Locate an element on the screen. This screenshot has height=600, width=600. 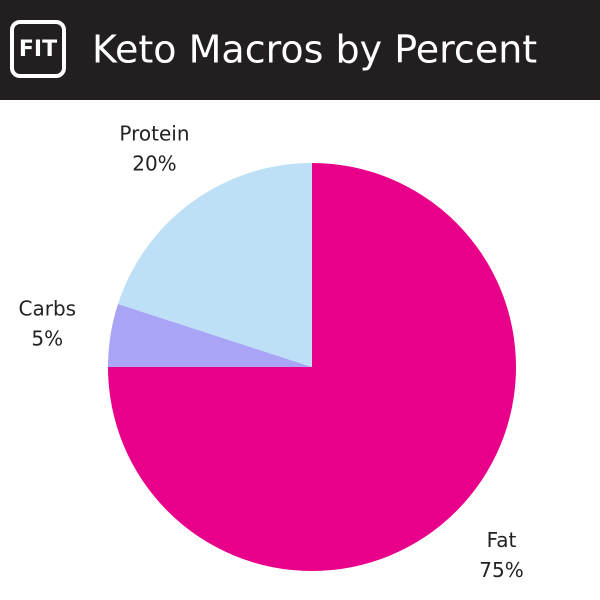
slice-label: Carbs is located at coordinates (48, 309).